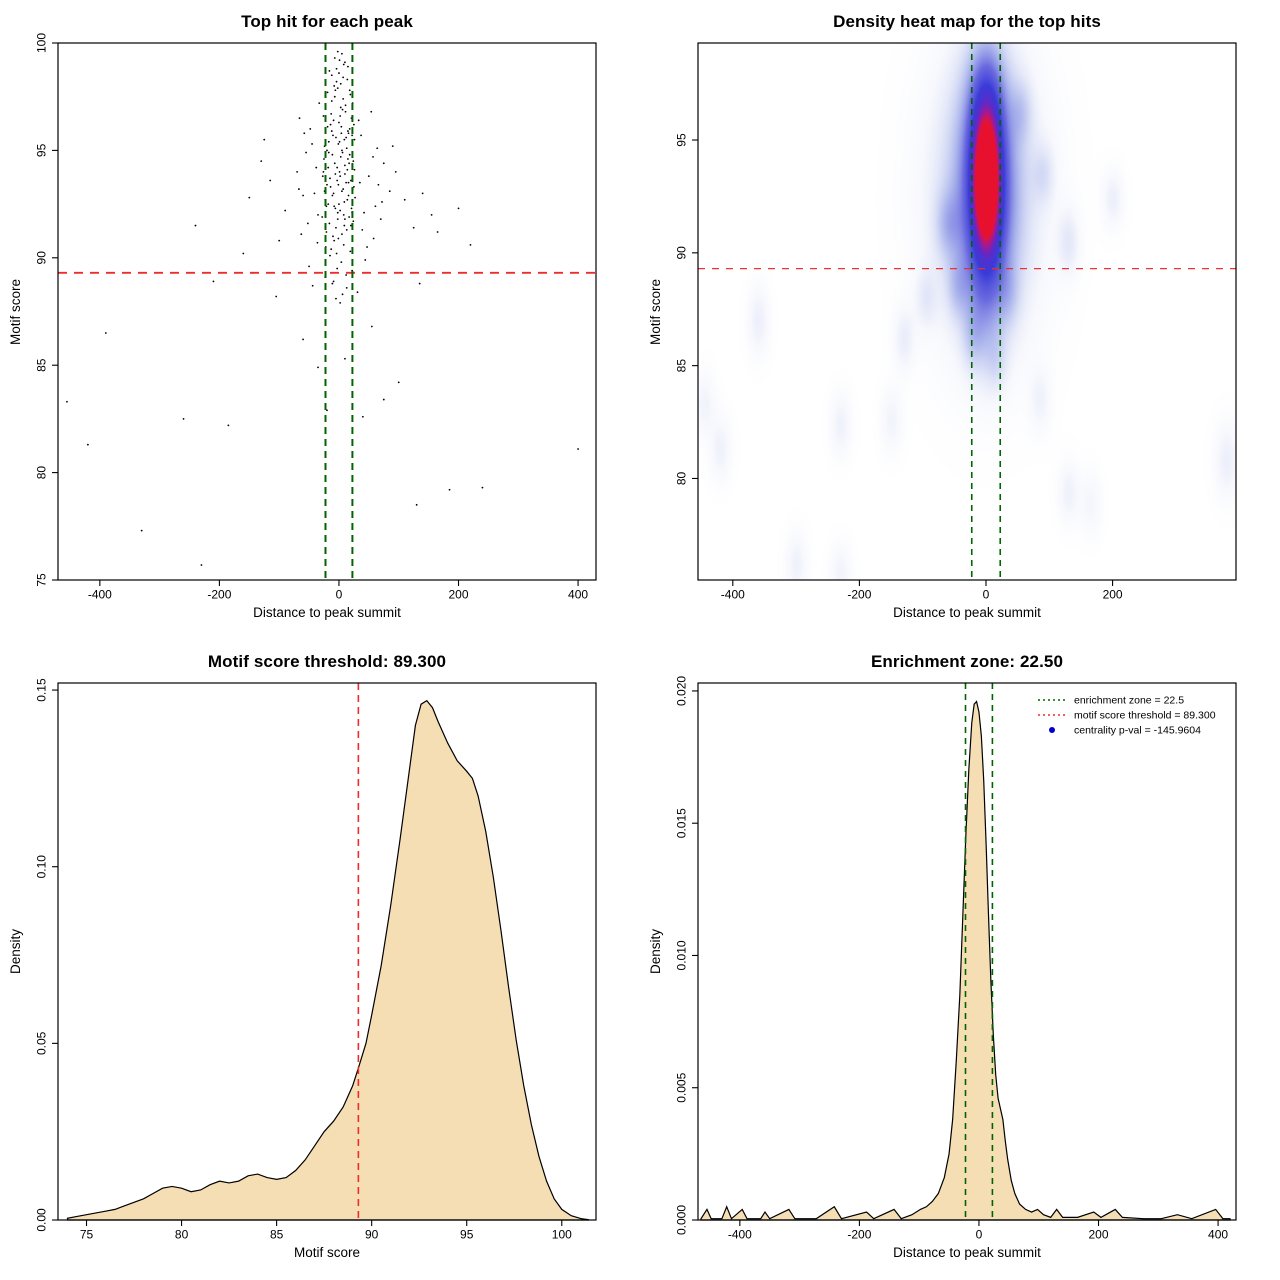 The height and width of the screenshot is (1280, 1280). Describe the element at coordinates (967, 21) in the screenshot. I see `panel-title: Density heat map for the top hits` at that location.